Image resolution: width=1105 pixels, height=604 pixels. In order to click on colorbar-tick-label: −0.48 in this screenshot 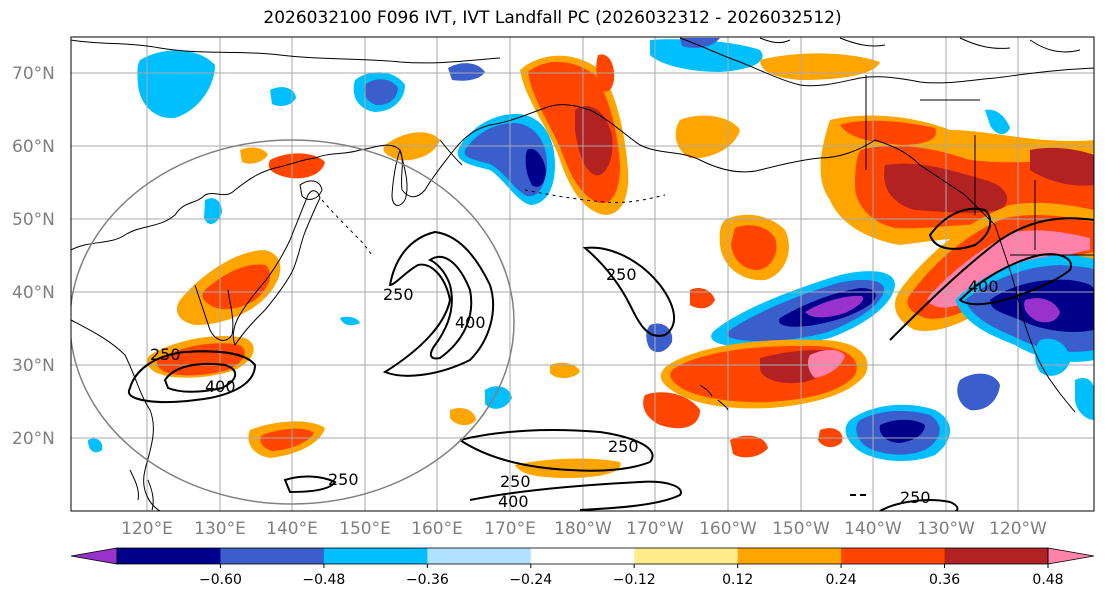, I will do `click(323, 580)`.